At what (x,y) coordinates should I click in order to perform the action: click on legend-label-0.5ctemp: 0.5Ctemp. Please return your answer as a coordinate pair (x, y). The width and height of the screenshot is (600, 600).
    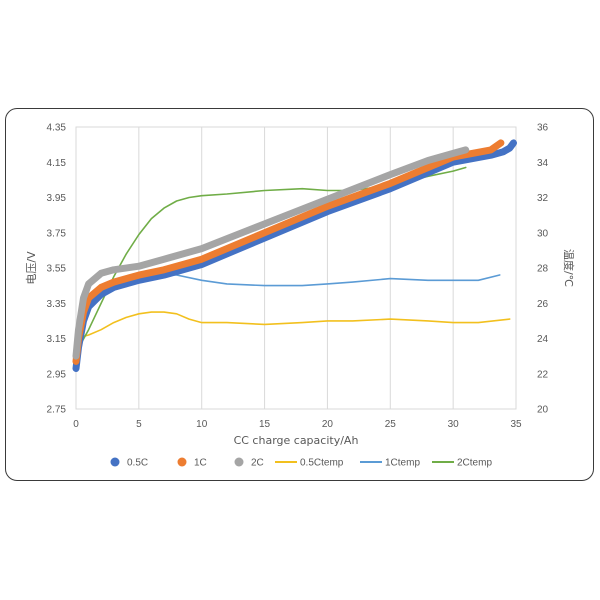
    Looking at the image, I should click on (322, 463).